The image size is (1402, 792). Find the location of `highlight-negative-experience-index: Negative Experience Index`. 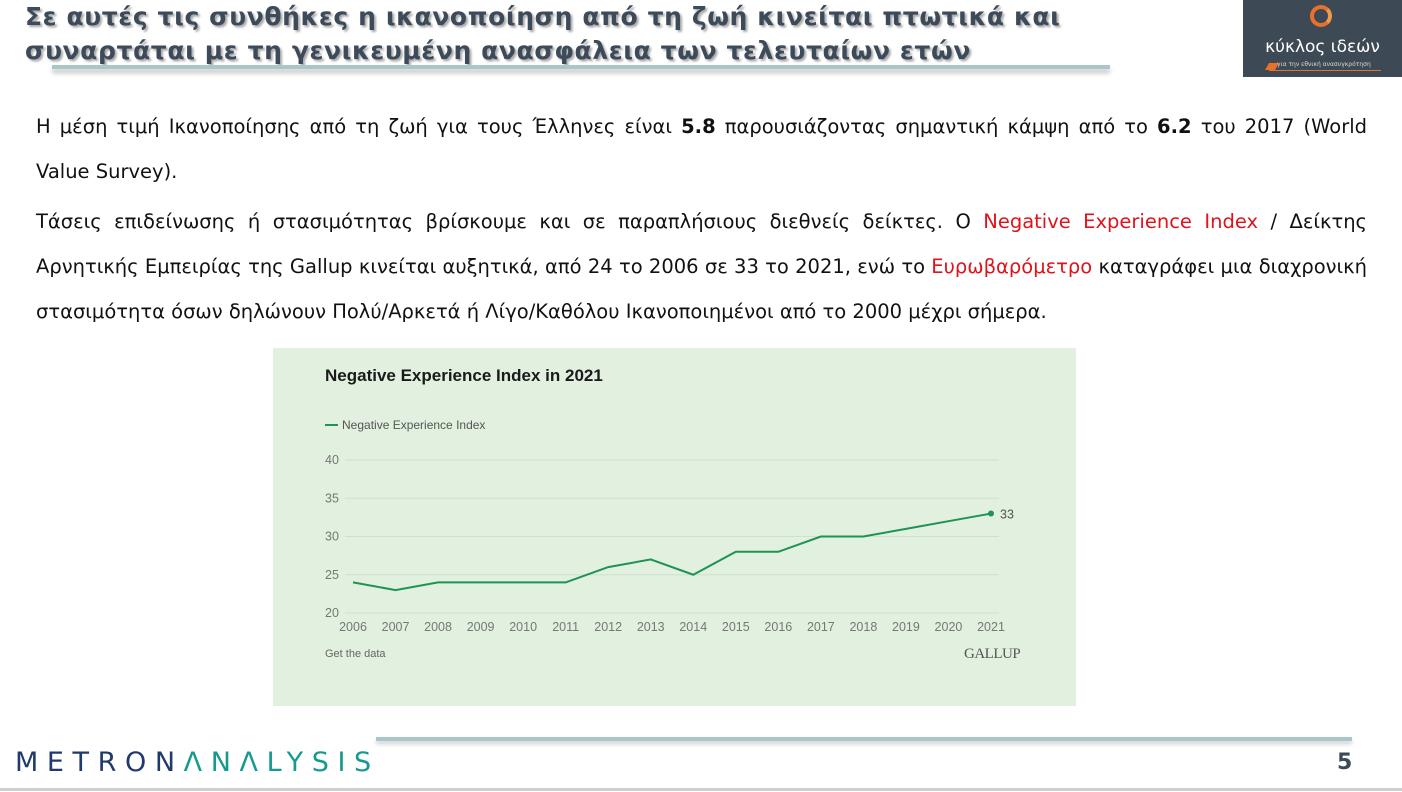

highlight-negative-experience-index: Negative Experience Index is located at coordinates (1121, 221).